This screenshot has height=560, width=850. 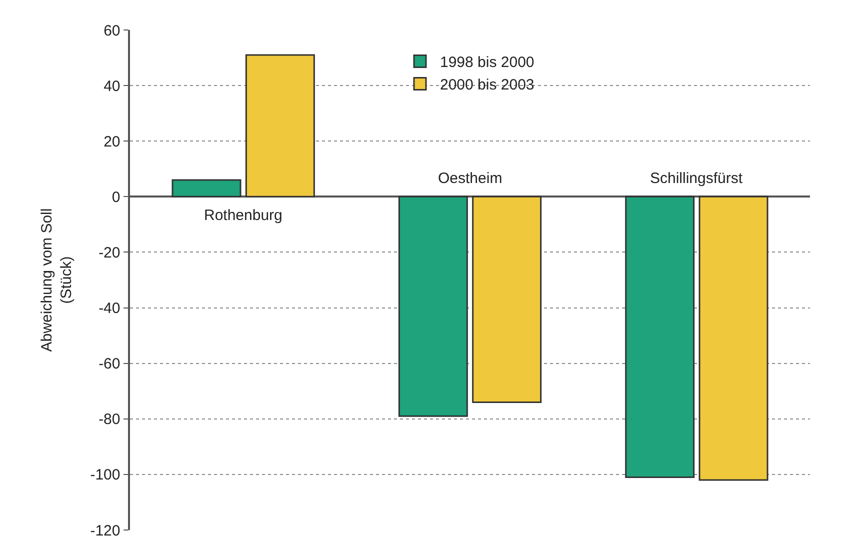 I want to click on y-tick-label: -80, so click(x=109, y=419).